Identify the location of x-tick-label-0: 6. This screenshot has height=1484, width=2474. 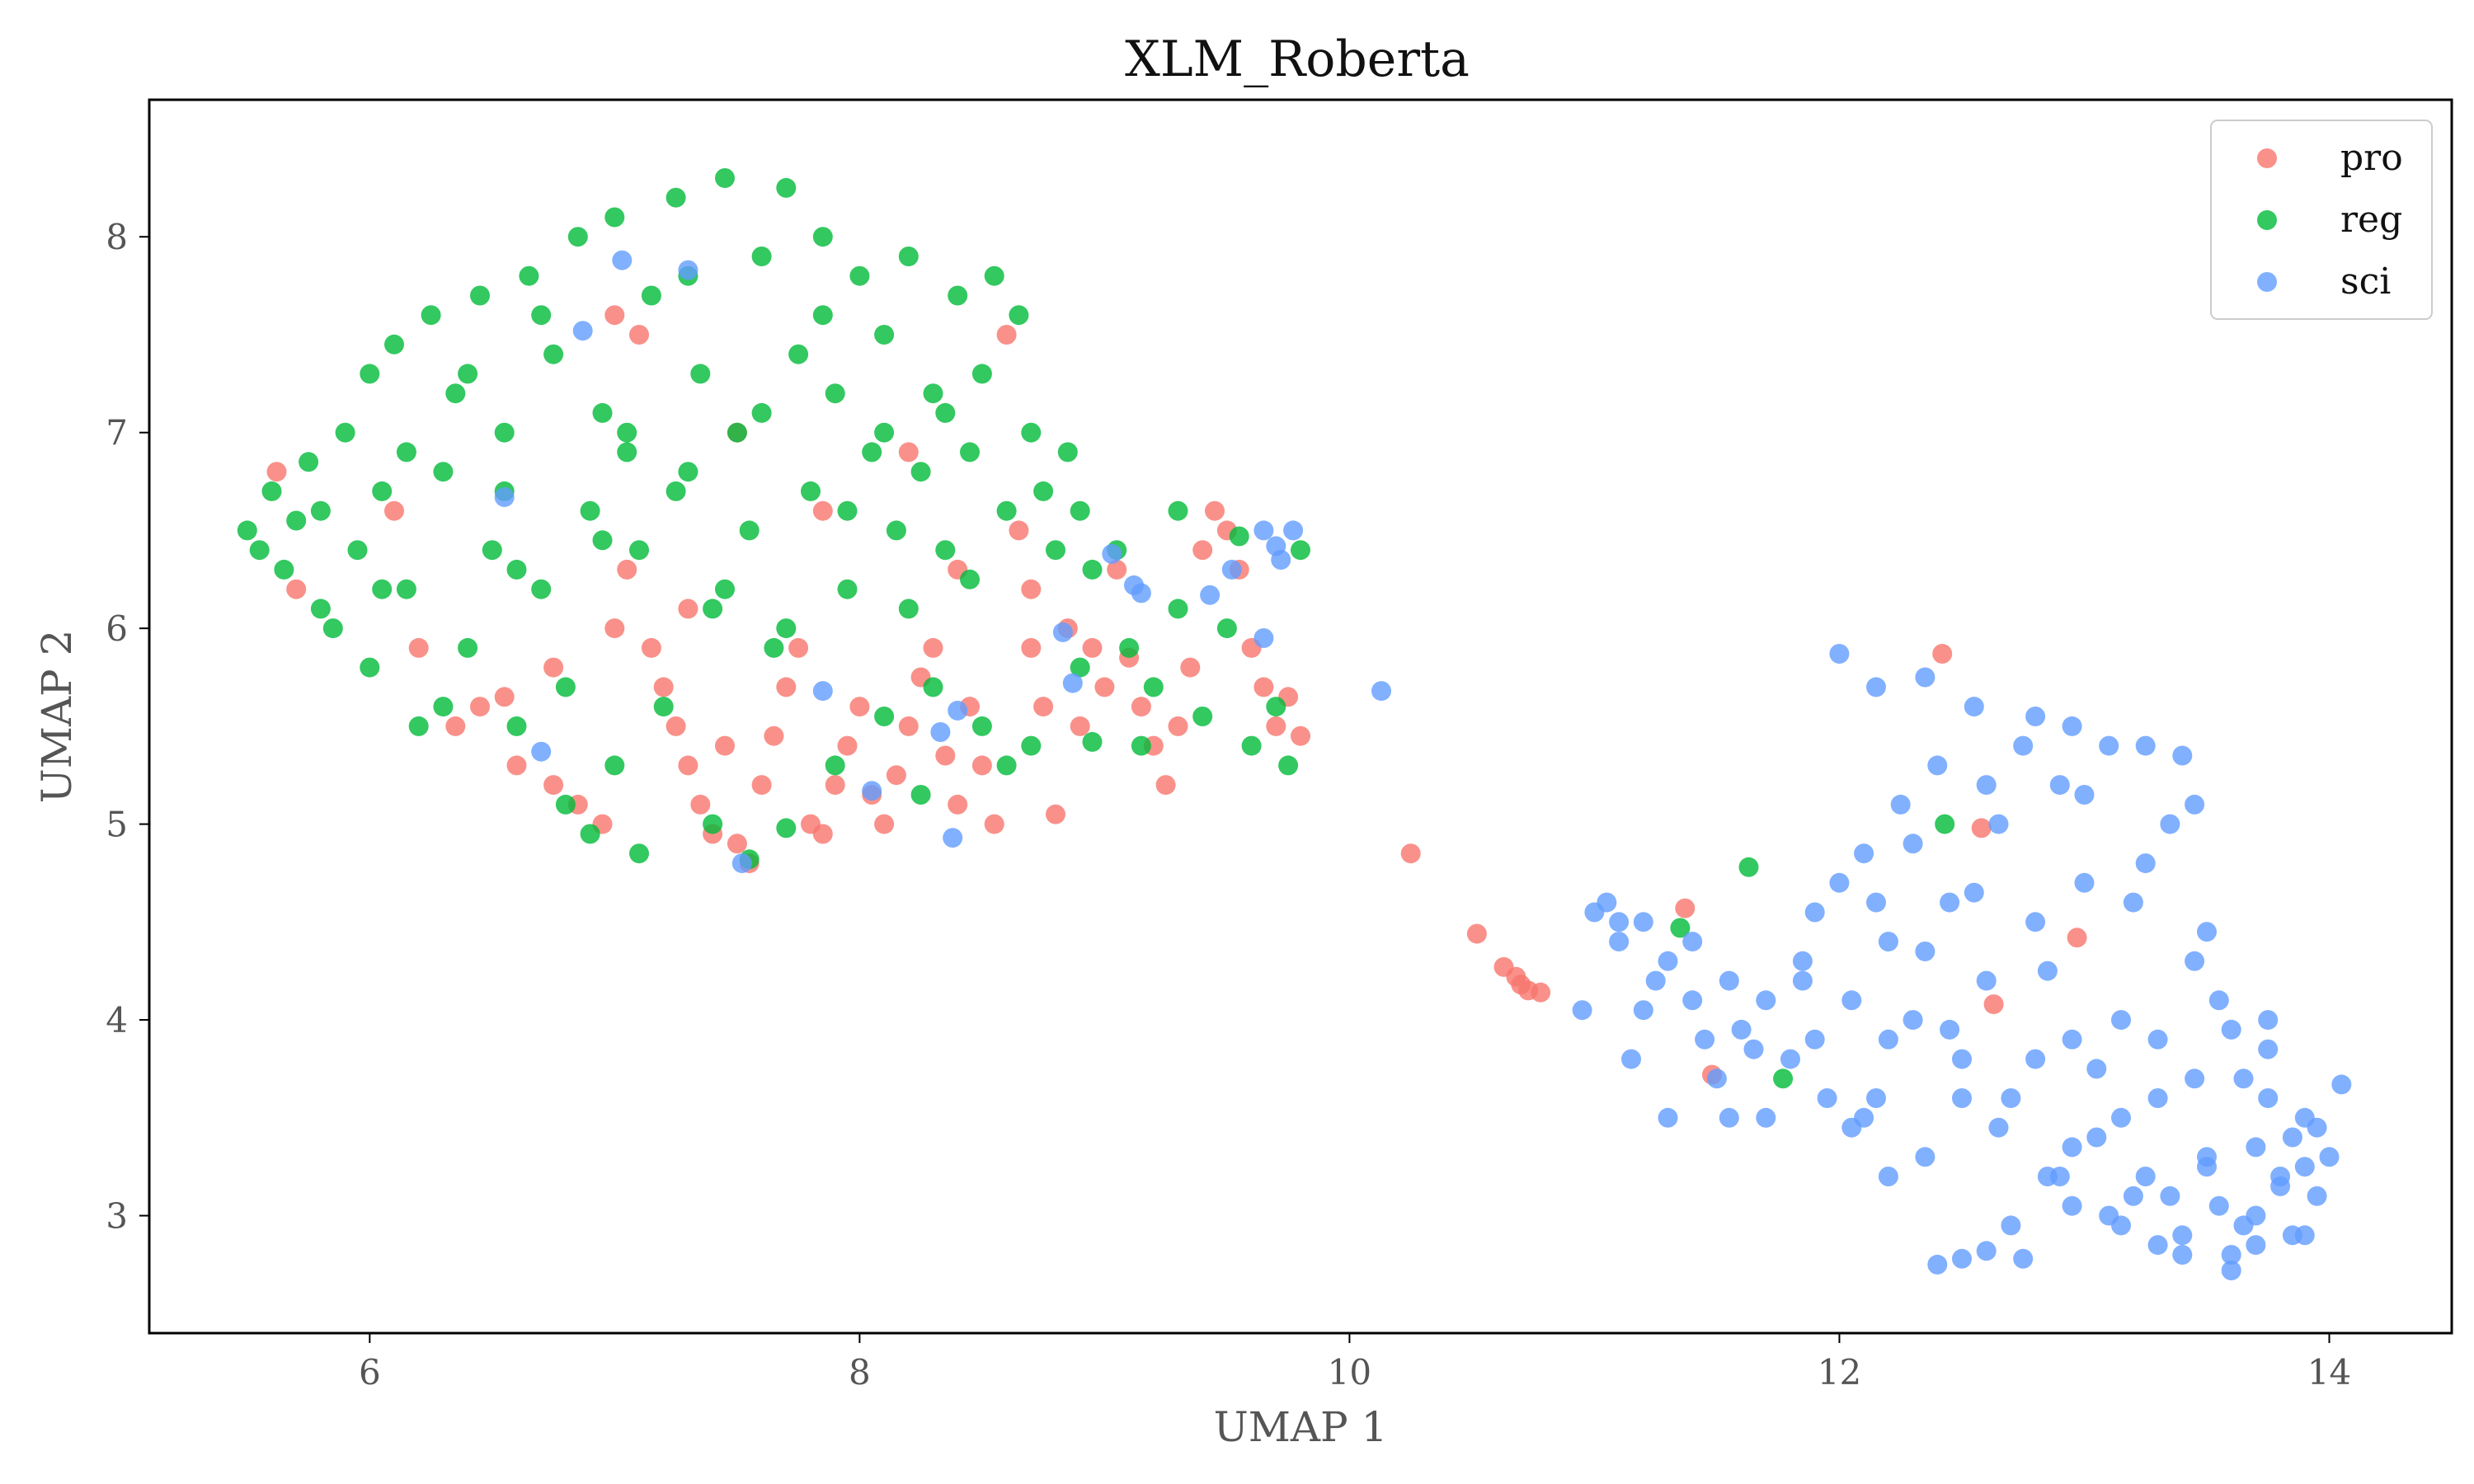
(370, 1372).